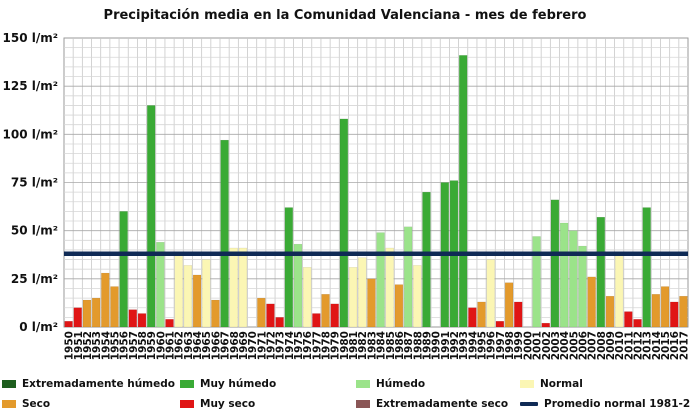  Describe the element at coordinates (216, 345) in the screenshot. I see `x-tick-label: 1966` at that location.